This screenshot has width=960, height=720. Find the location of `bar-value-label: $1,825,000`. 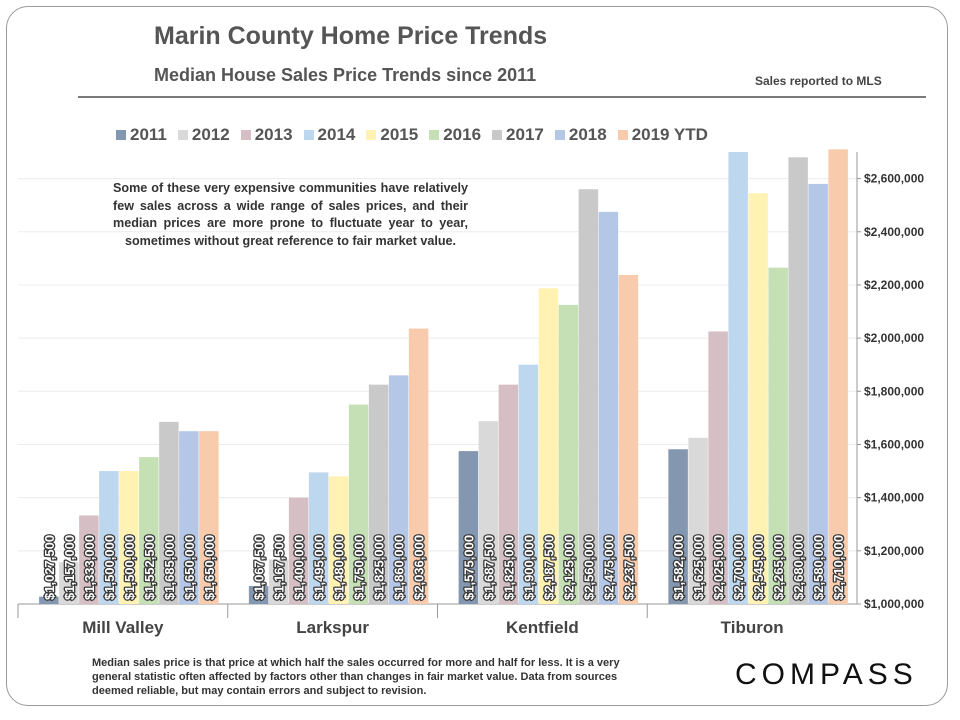

bar-value-label: $1,825,000 is located at coordinates (379, 567).